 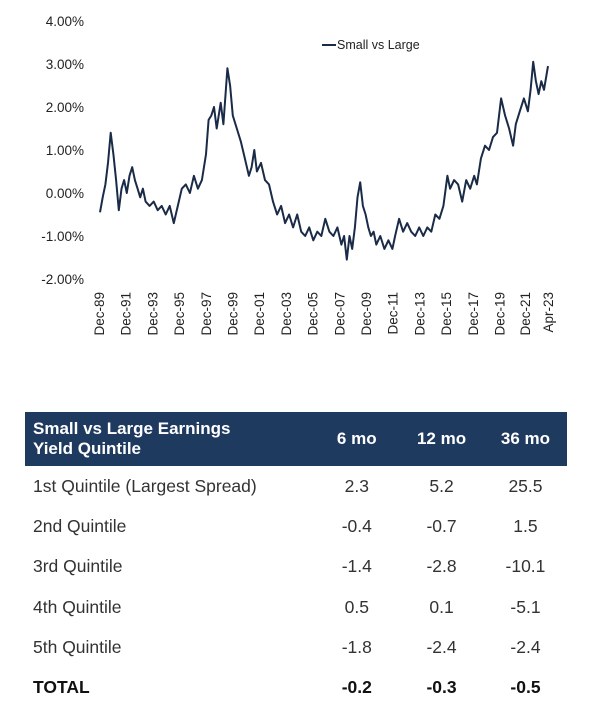 What do you see at coordinates (286, 314) in the screenshot?
I see `x-tick-label: Dec-03` at bounding box center [286, 314].